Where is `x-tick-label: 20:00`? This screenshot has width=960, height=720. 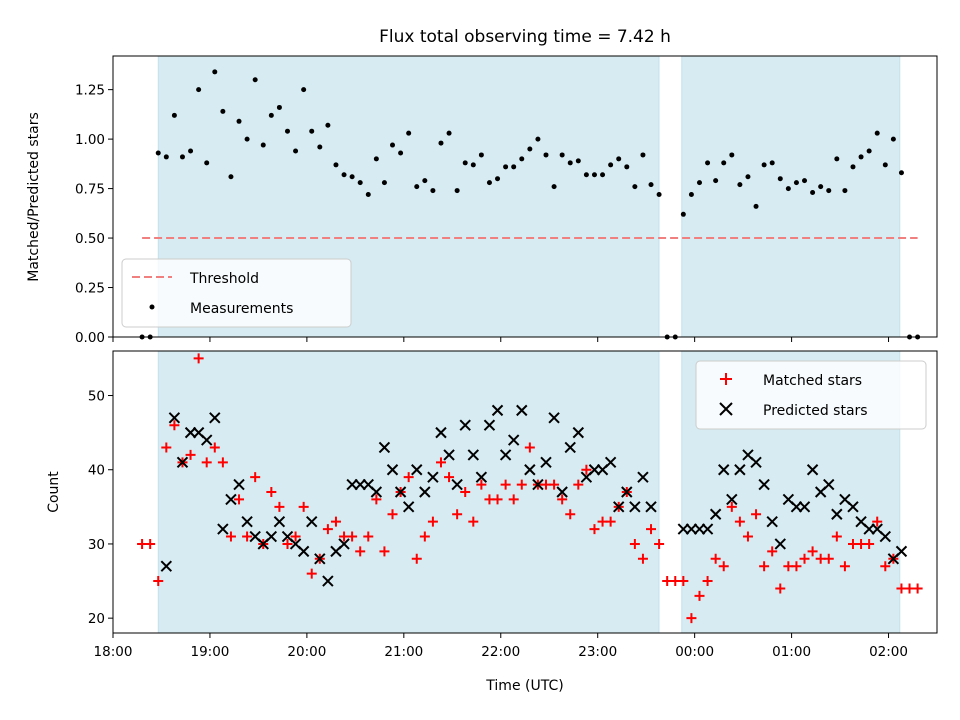
x-tick-label: 20:00 is located at coordinates (306, 652).